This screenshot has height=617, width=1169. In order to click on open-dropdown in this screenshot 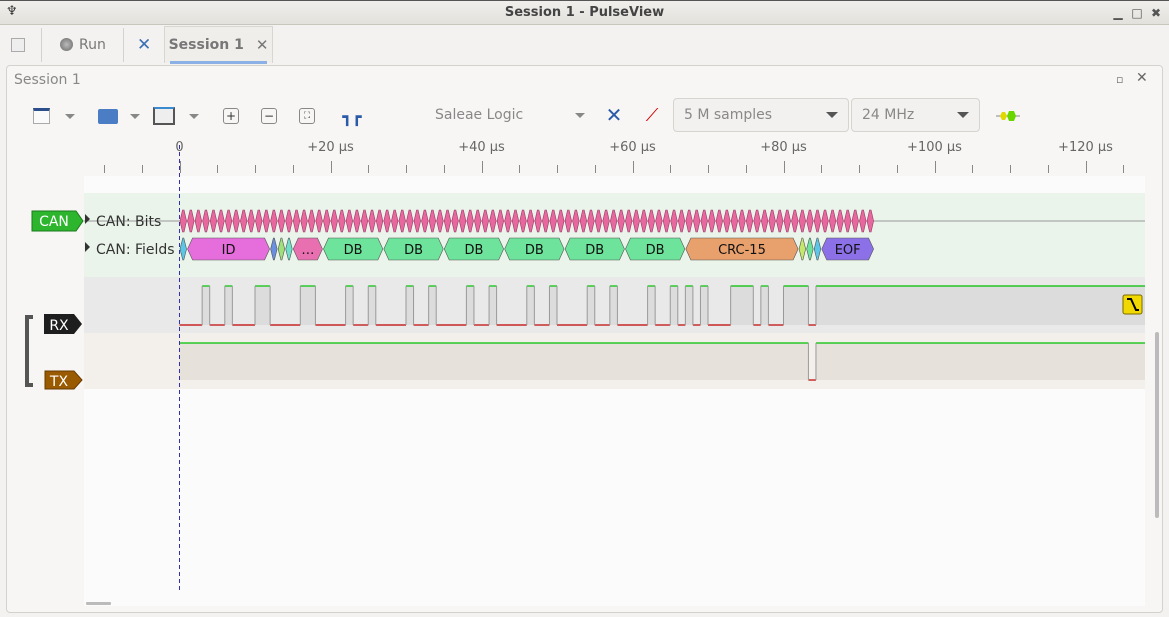, I will do `click(135, 116)`.